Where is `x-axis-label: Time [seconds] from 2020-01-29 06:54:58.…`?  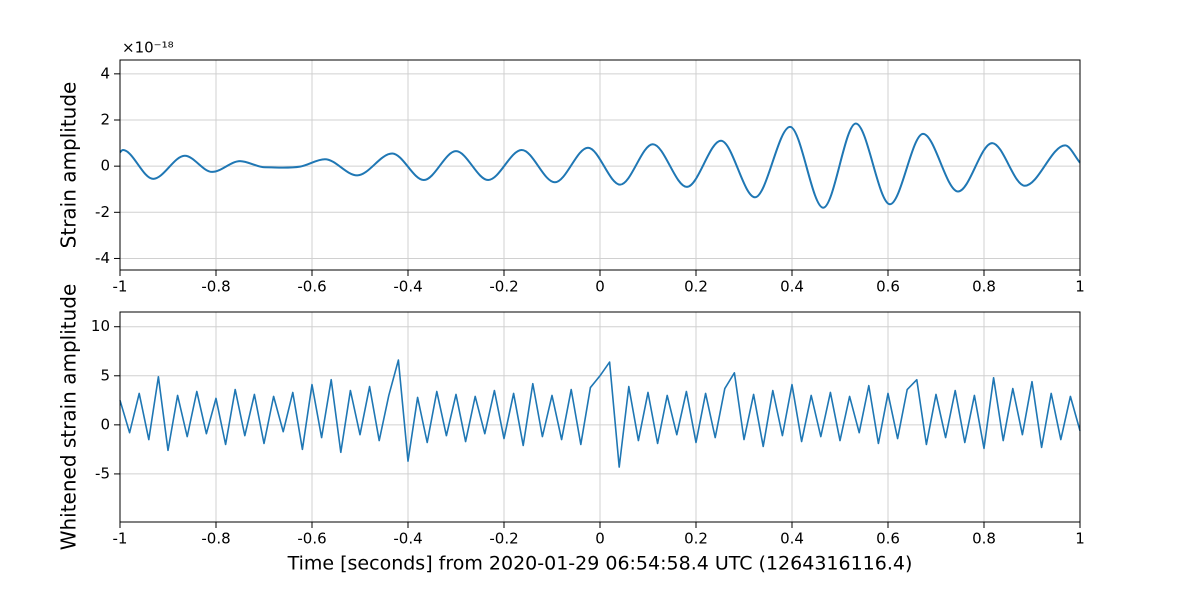 x-axis-label: Time [seconds] from 2020-01-29 06:54:58.… is located at coordinates (600, 564).